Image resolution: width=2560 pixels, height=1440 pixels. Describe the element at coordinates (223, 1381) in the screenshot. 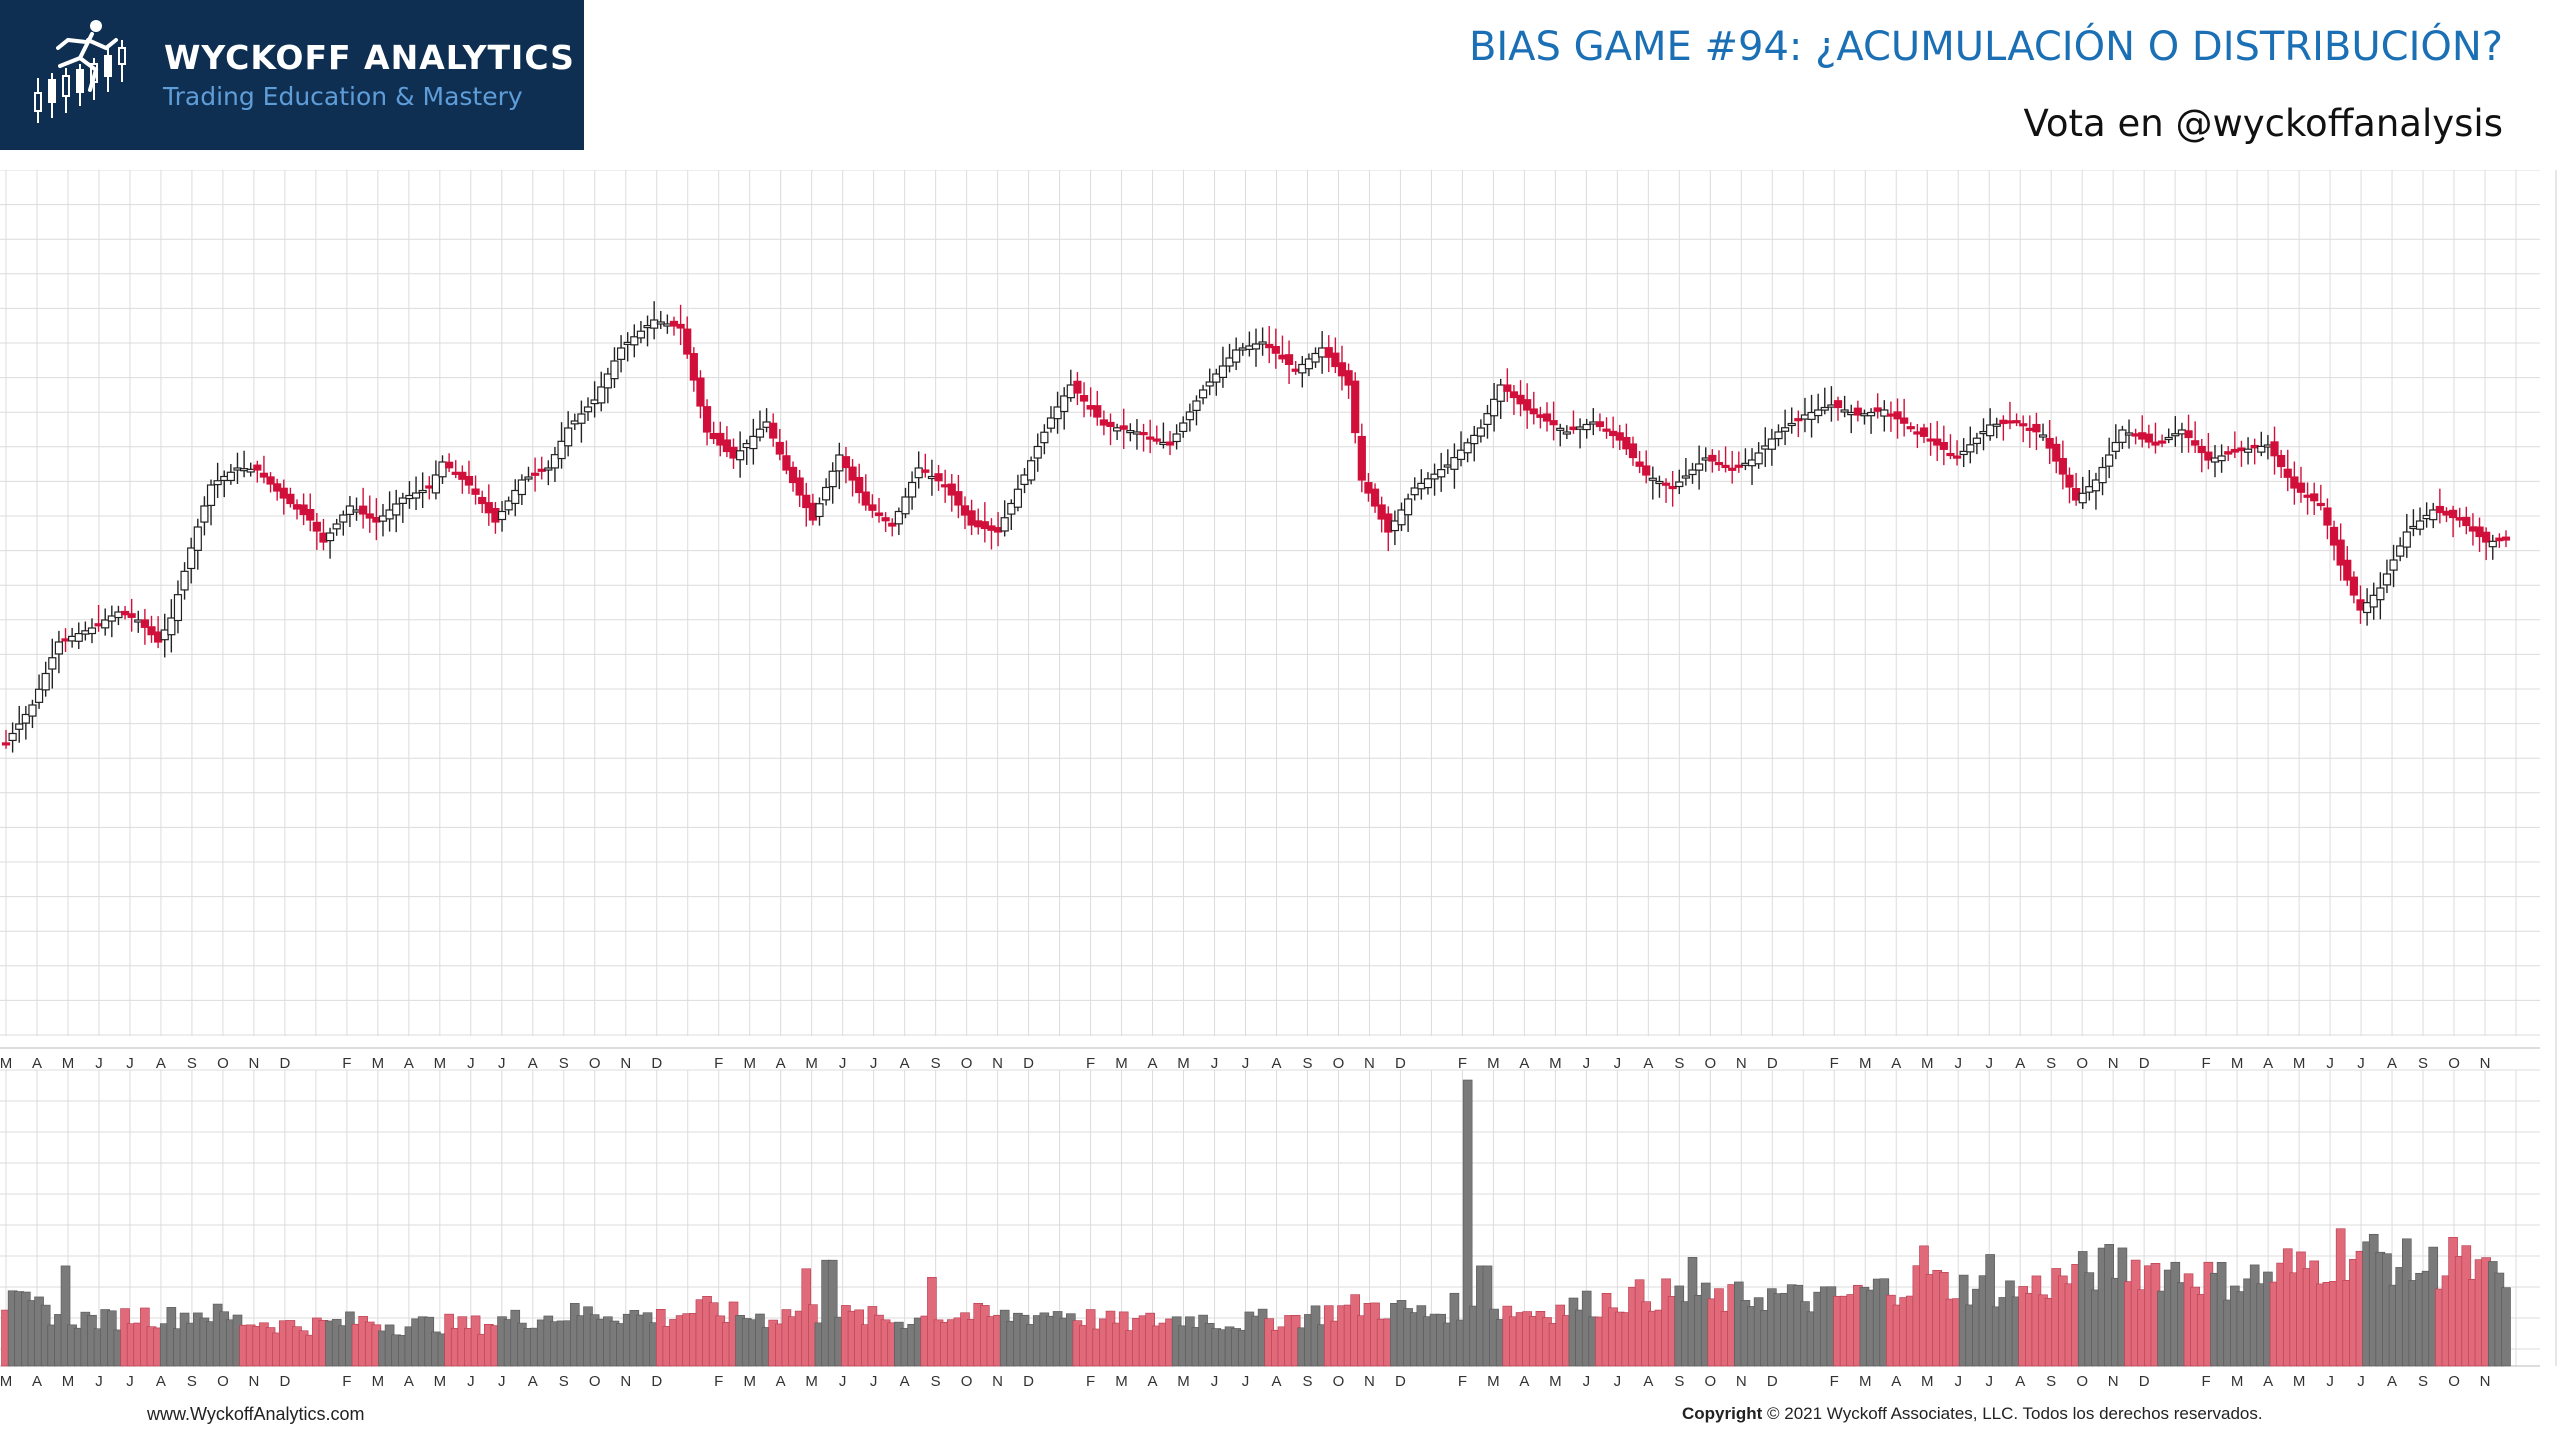

I see `x-tick-label: O` at that location.